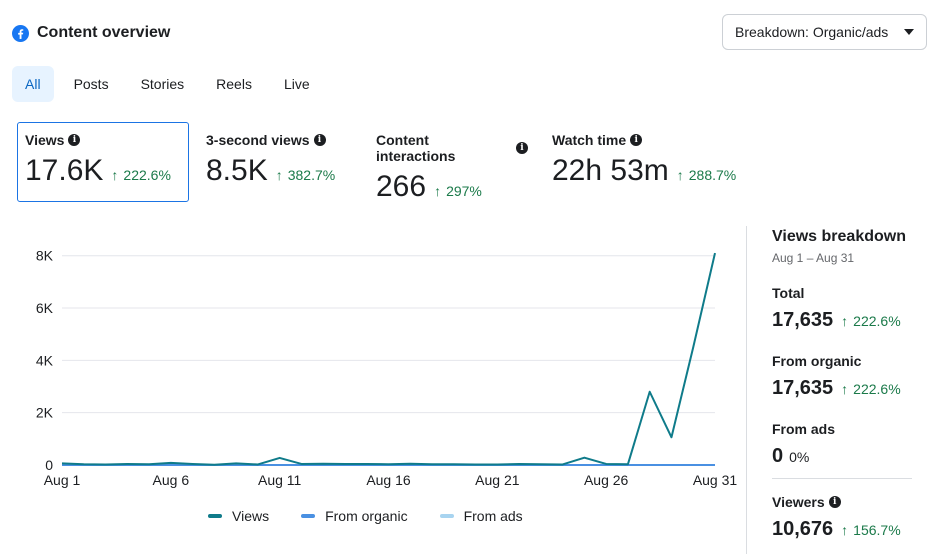  I want to click on x-tick-label: Aug 11, so click(280, 480).